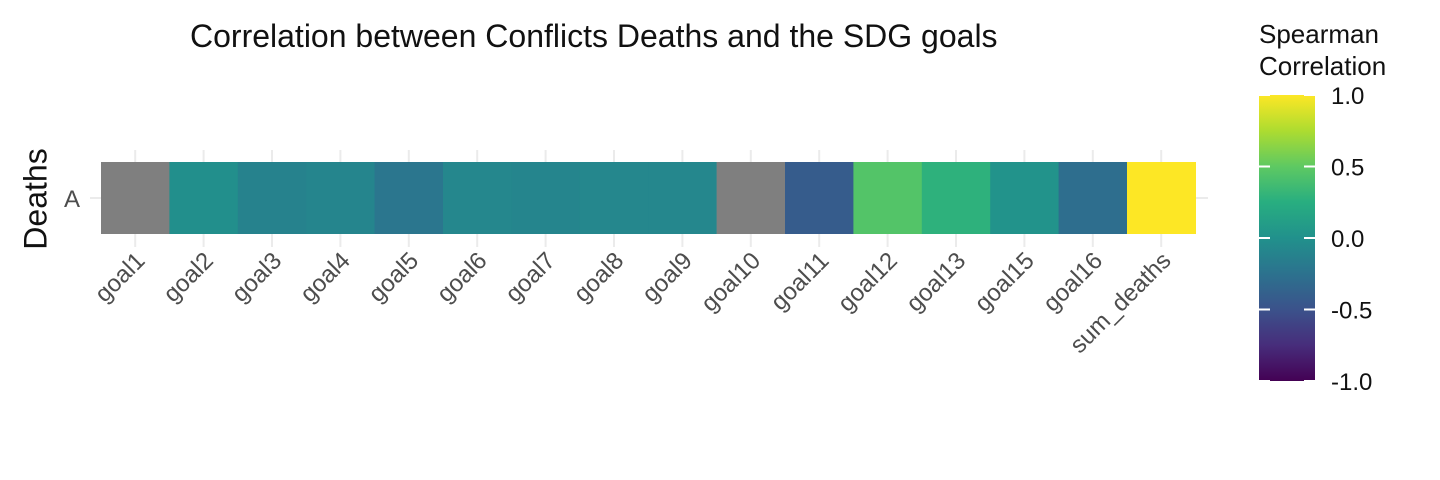  Describe the element at coordinates (462, 277) in the screenshot. I see `x-tick-label-goal6: goal6` at that location.